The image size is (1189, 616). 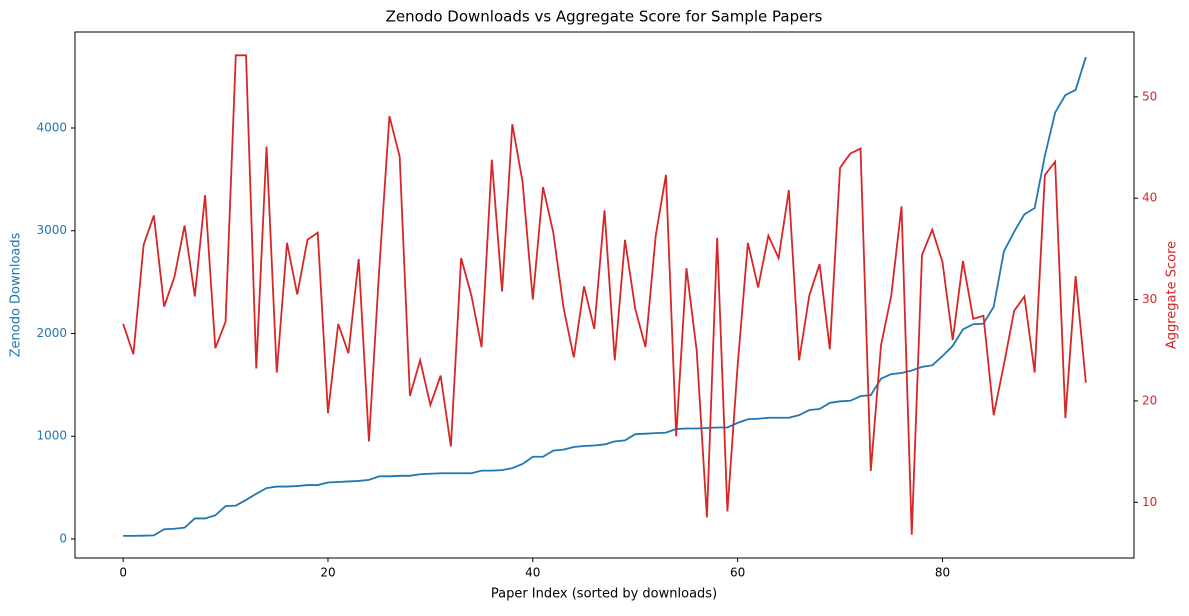 What do you see at coordinates (1149, 299) in the screenshot?
I see `y2-tick-label: 30` at bounding box center [1149, 299].